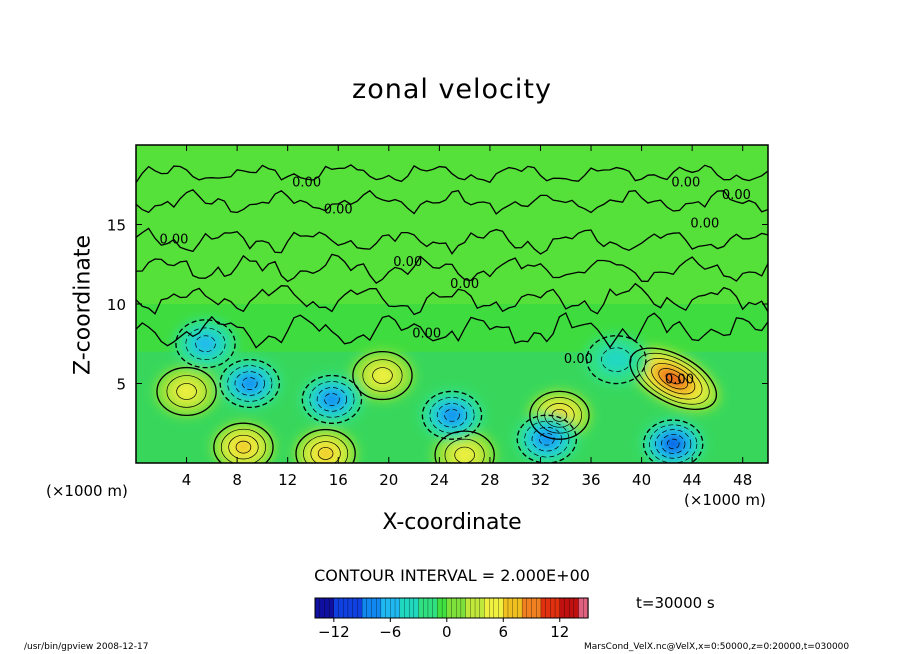 This screenshot has width=904, height=654. Describe the element at coordinates (540, 480) in the screenshot. I see `x-tick-label-32: 32` at that location.